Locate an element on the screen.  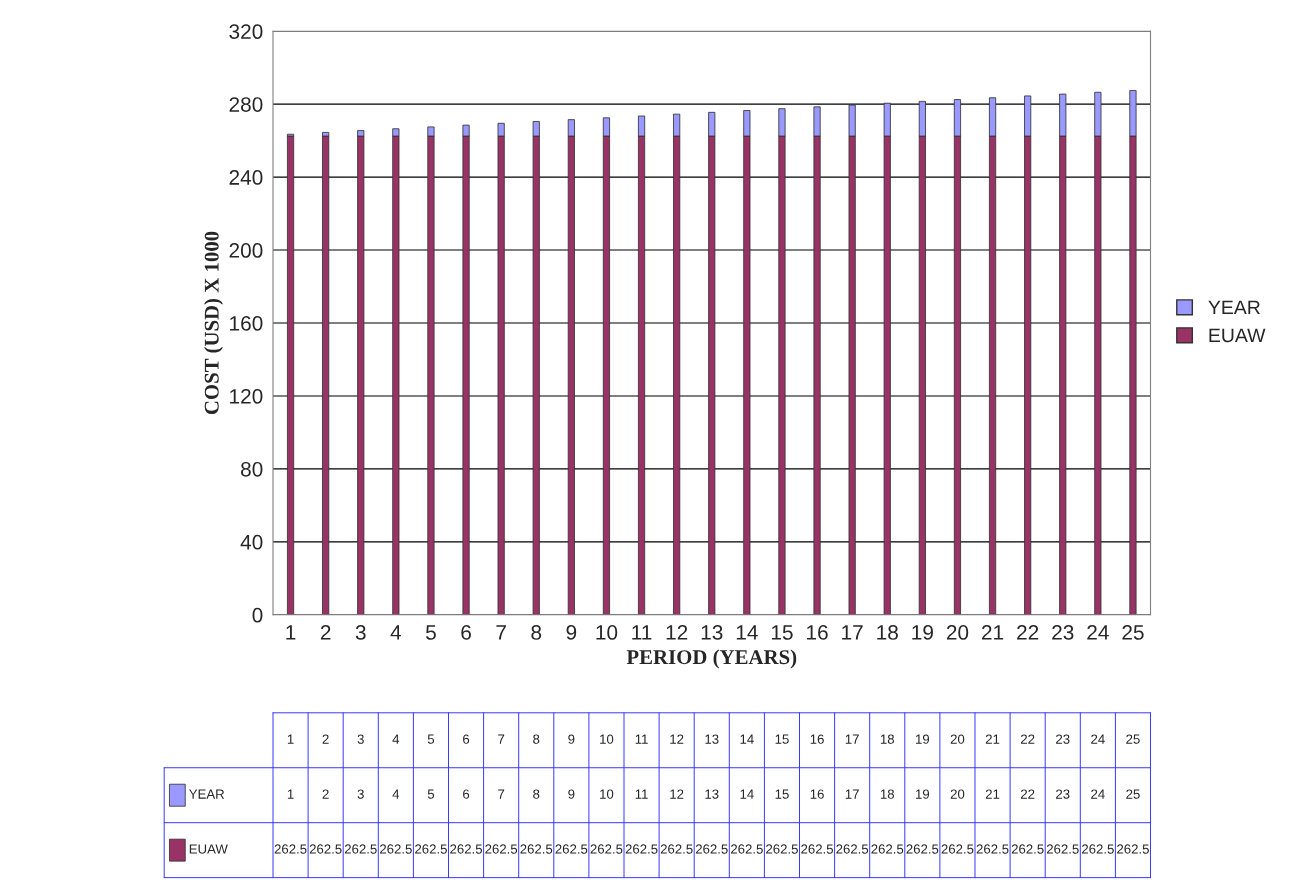
y-tick-label: 120 is located at coordinates (246, 396).